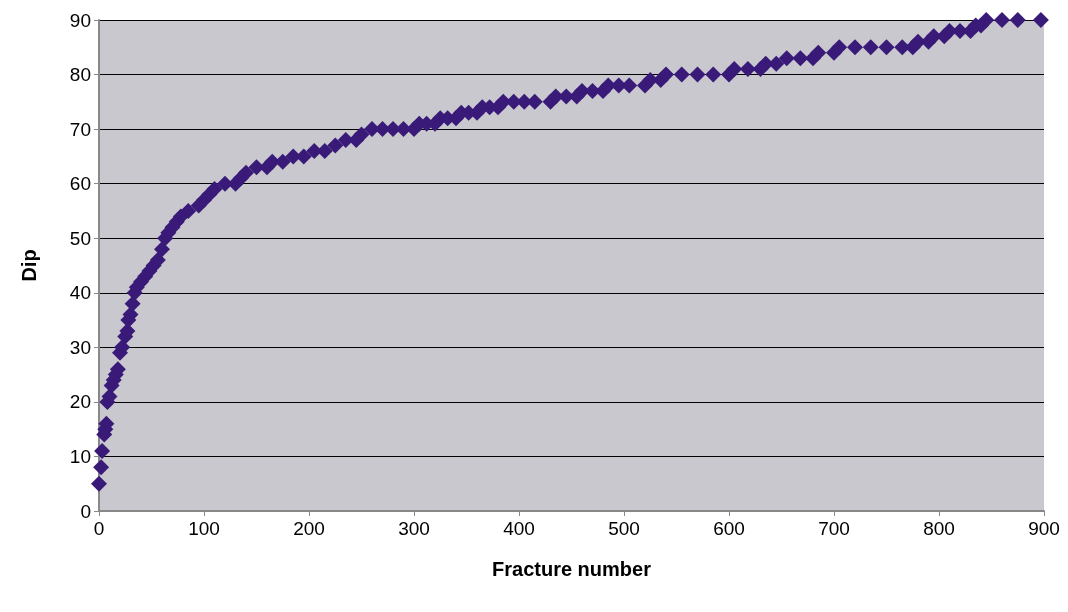 This screenshot has height=612, width=1068. What do you see at coordinates (309, 528) in the screenshot?
I see `x-tick-label: 200` at bounding box center [309, 528].